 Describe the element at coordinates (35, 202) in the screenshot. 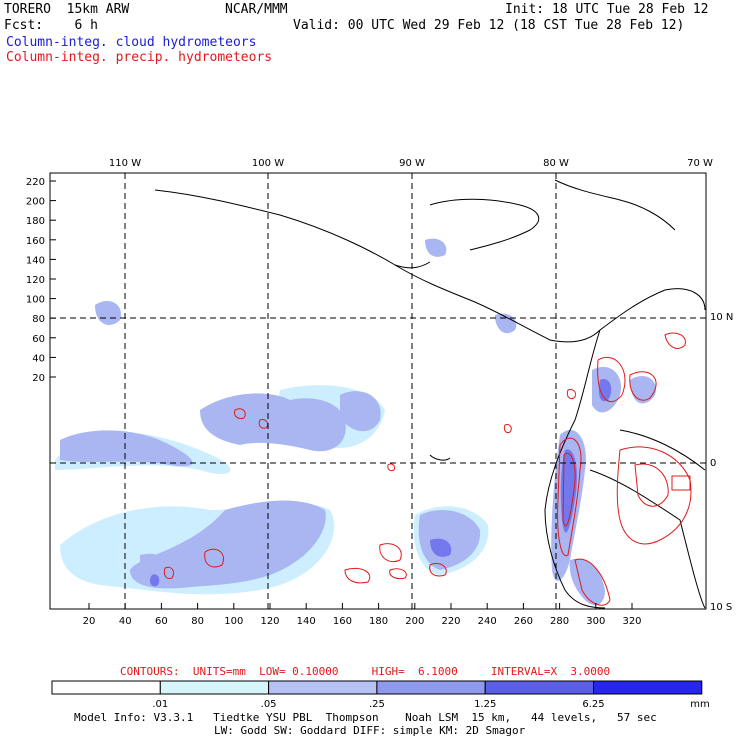

I see `y-tick-label: 200` at that location.